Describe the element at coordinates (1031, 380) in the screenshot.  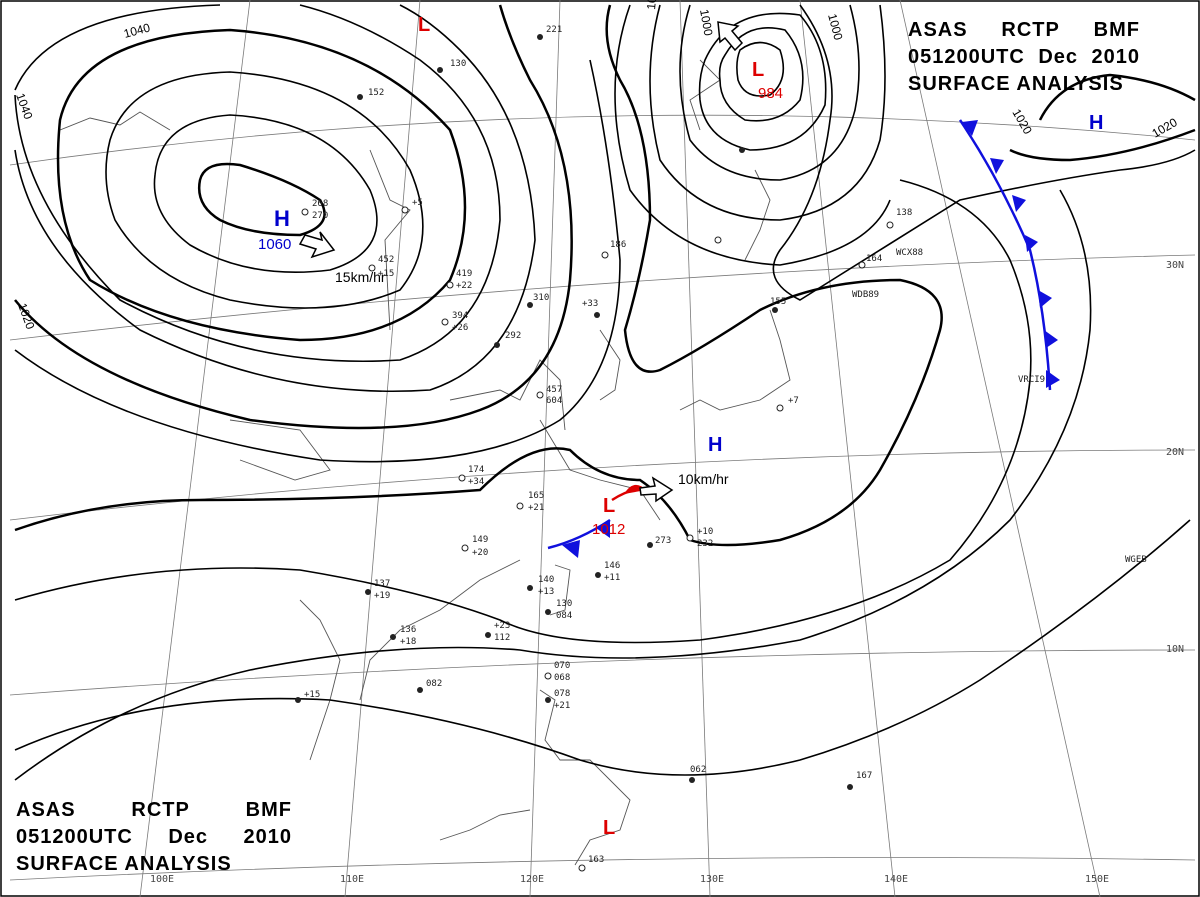
I see `ship-code: VRCI9` at that location.